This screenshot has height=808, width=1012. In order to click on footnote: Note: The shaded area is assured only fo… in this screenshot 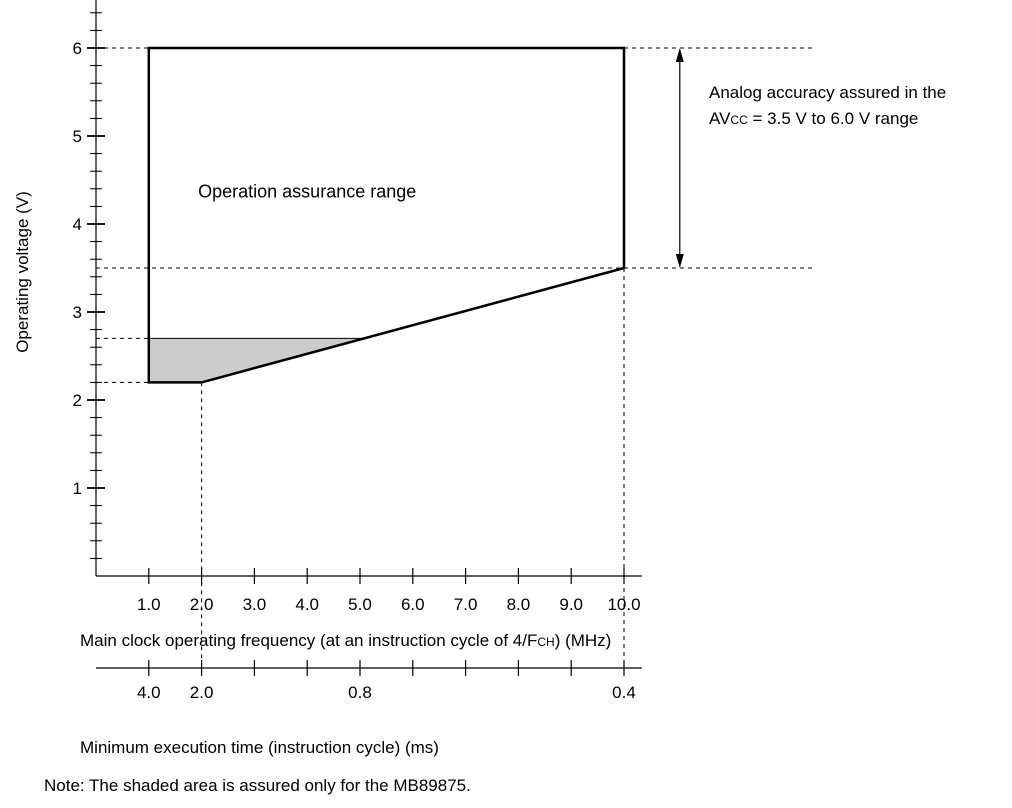, I will do `click(257, 785)`.